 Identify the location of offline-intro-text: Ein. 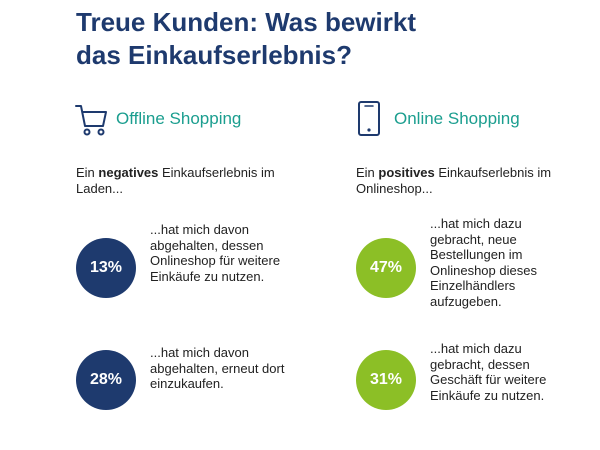
(87, 172).